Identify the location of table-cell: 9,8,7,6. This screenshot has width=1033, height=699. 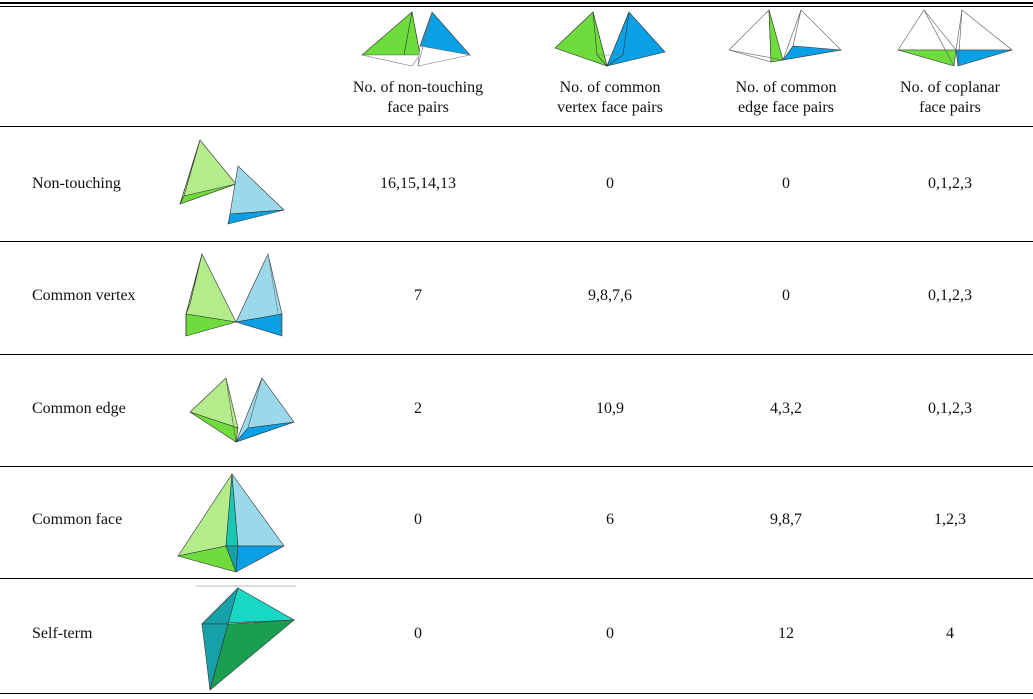
(610, 295).